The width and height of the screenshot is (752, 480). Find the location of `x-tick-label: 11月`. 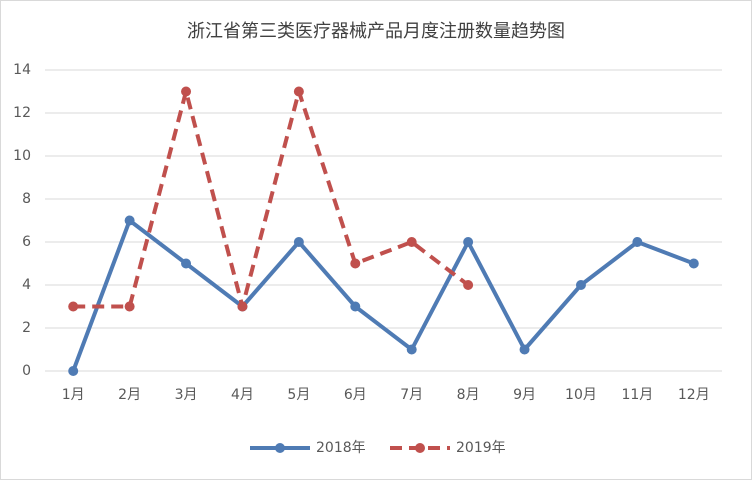

x-tick-label: 11月 is located at coordinates (637, 395).